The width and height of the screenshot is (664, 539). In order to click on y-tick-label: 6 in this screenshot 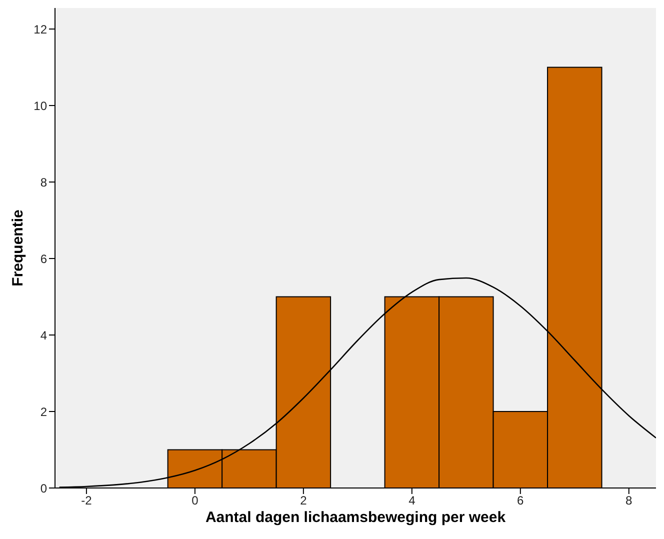, I will do `click(44, 259)`.